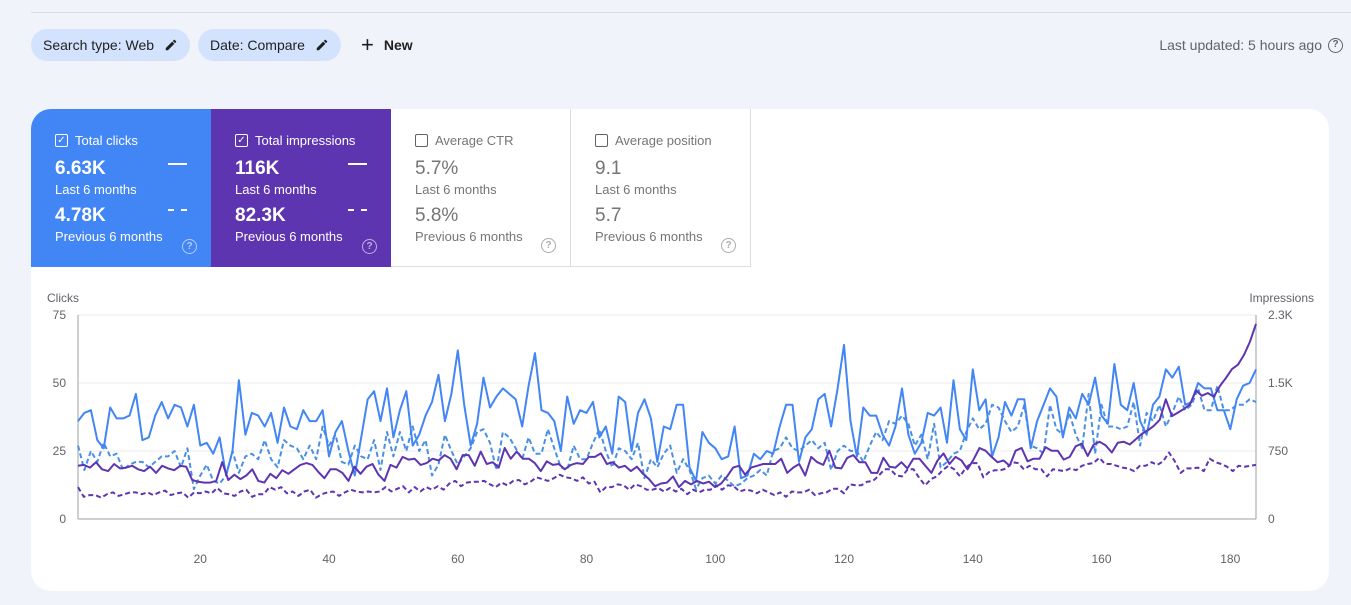 The width and height of the screenshot is (1351, 605). What do you see at coordinates (844, 559) in the screenshot?
I see `x-tick-label: 120` at bounding box center [844, 559].